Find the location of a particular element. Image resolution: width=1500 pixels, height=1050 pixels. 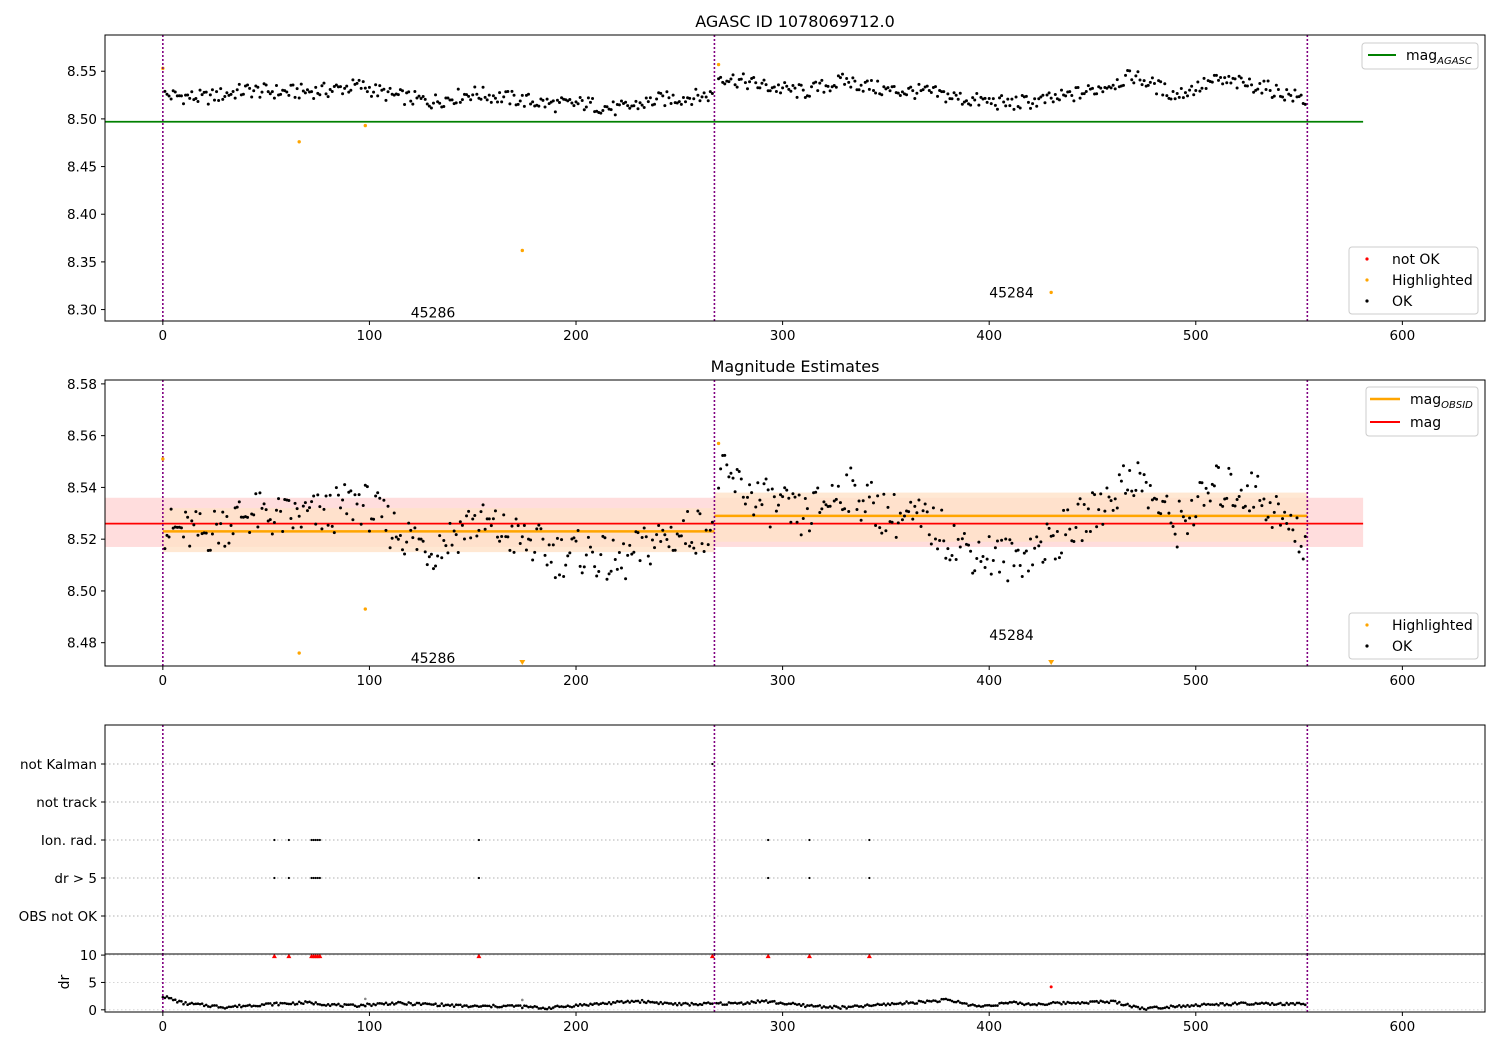

y-tick-label: 8.50 is located at coordinates (82, 120).